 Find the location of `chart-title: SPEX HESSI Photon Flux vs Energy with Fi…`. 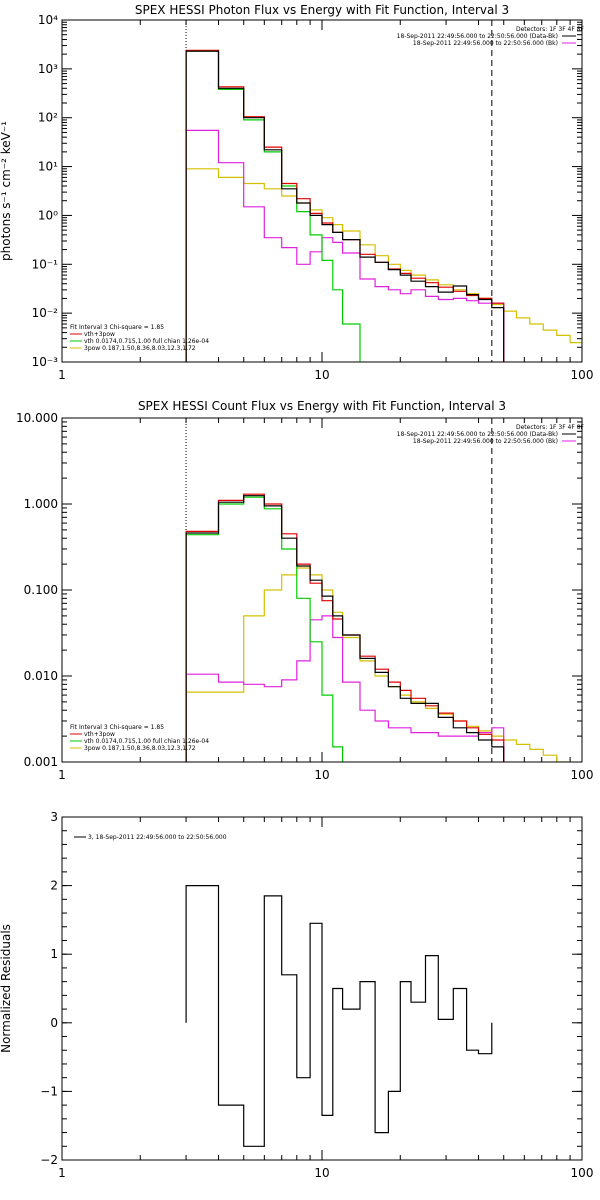

chart-title: SPEX HESSI Photon Flux vs Energy with Fi… is located at coordinates (322, 10).